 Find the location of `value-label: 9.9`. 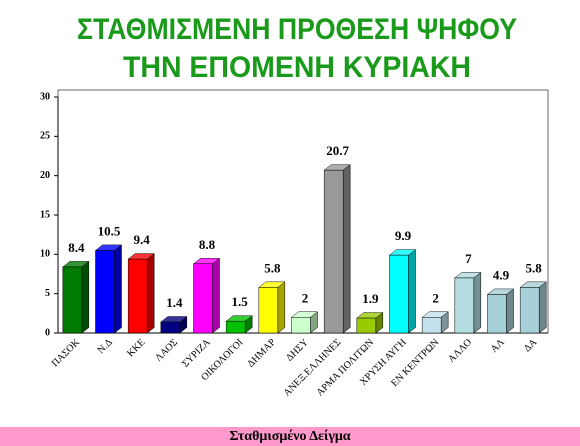

value-label: 9.9 is located at coordinates (403, 235).